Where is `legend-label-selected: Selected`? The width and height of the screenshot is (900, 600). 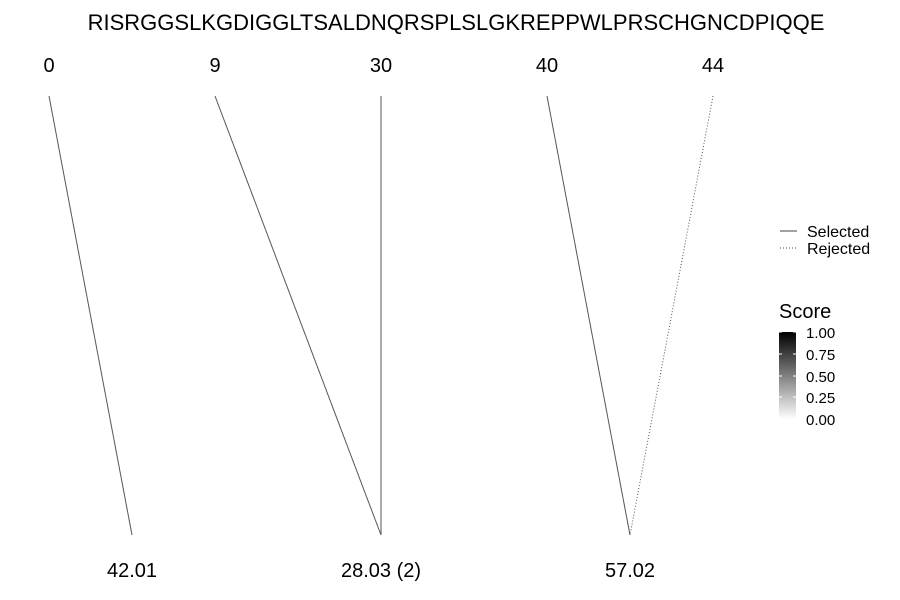 legend-label-selected: Selected is located at coordinates (838, 232).